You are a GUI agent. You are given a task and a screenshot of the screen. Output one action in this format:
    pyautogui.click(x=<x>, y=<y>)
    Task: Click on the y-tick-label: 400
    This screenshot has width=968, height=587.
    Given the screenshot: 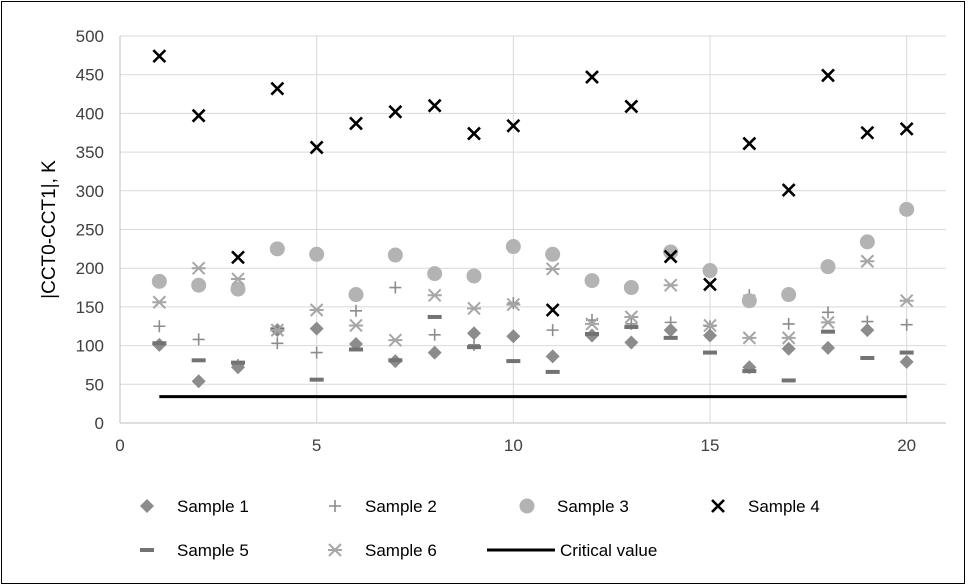 What is the action you would take?
    pyautogui.click(x=90, y=113)
    